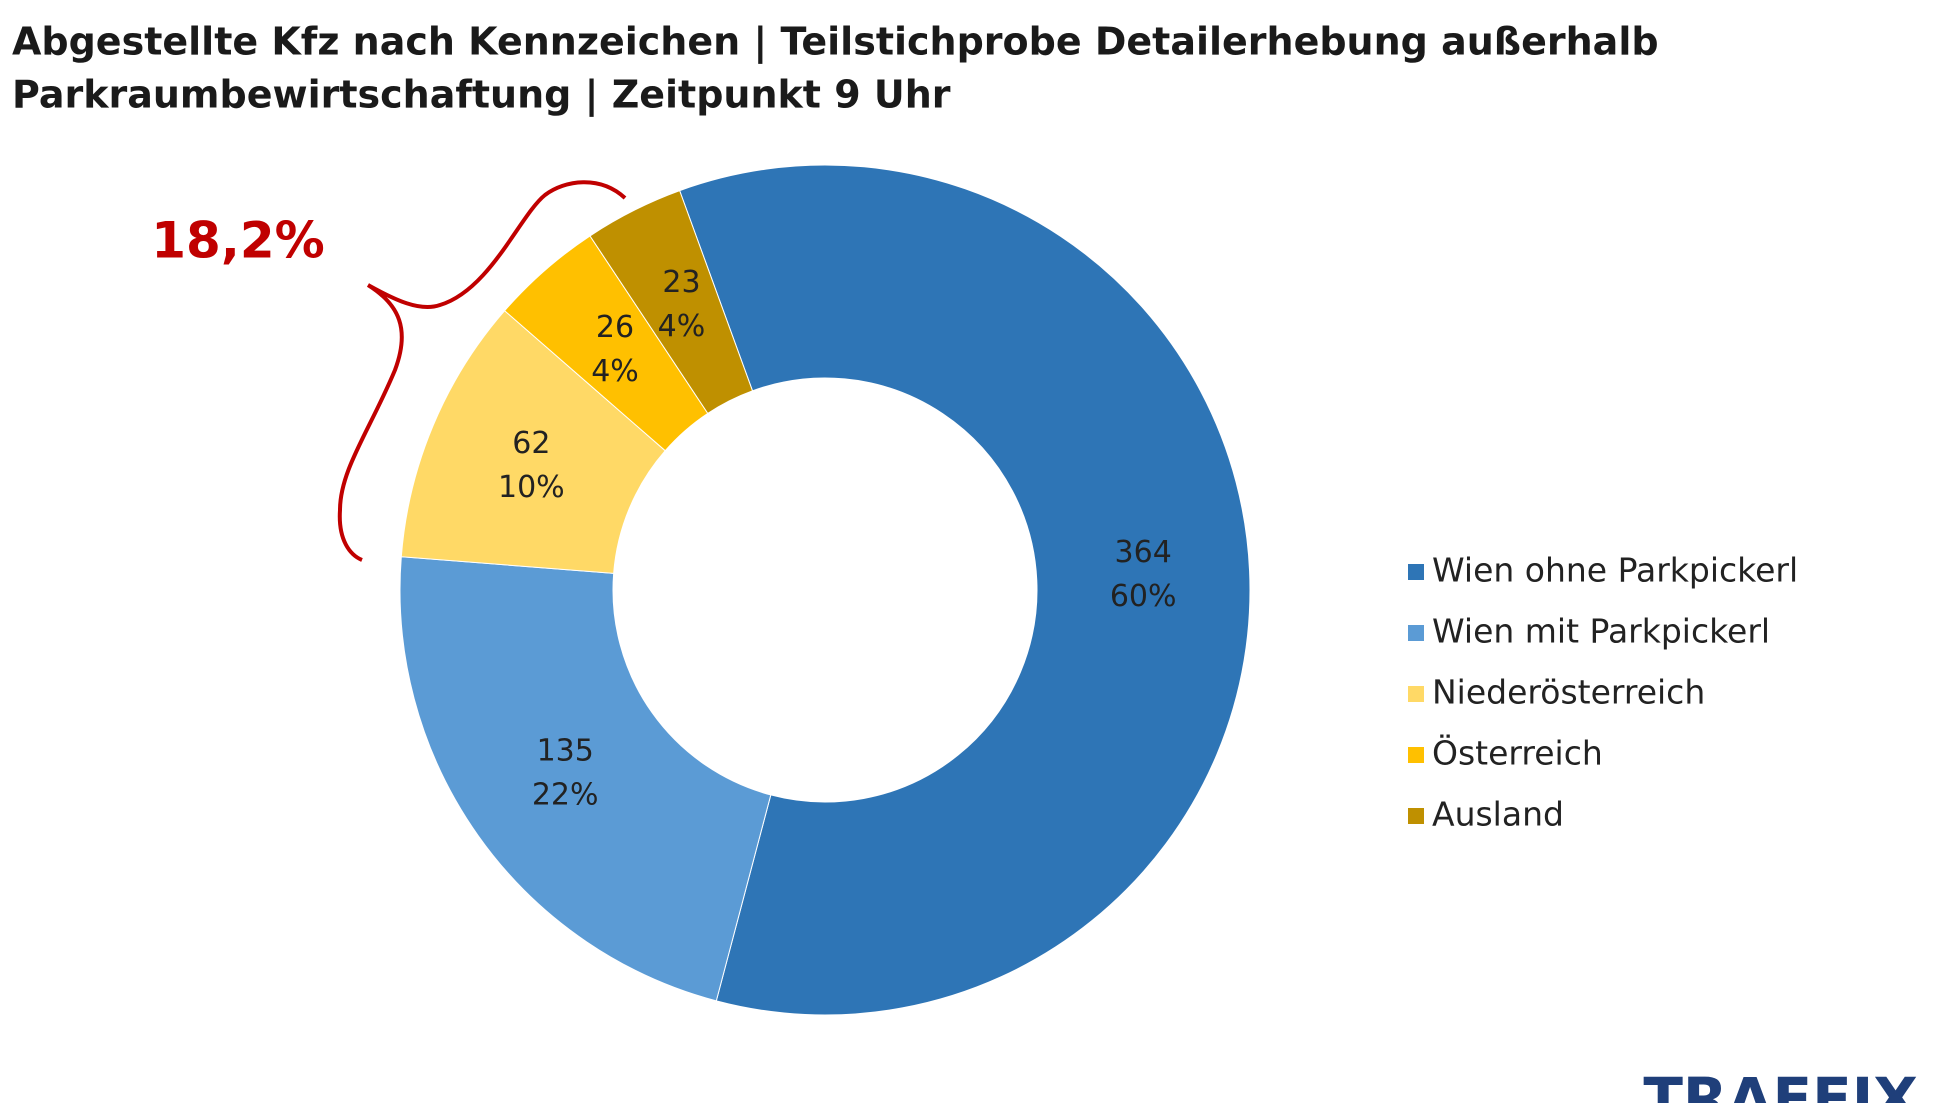 The height and width of the screenshot is (1103, 1960). What do you see at coordinates (237, 241) in the screenshot?
I see `annotation: 18,2%` at bounding box center [237, 241].